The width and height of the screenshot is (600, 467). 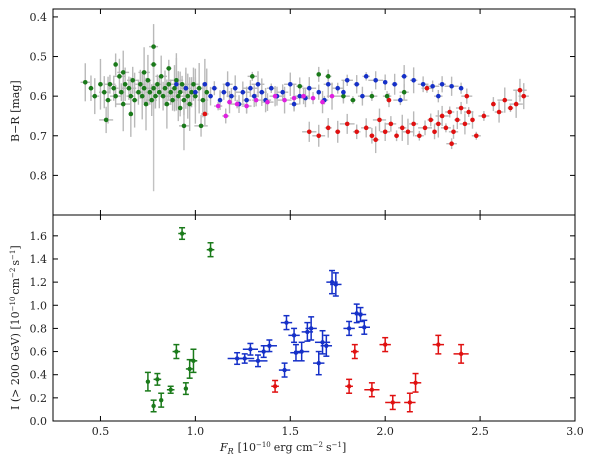 What do you see at coordinates (480, 431) in the screenshot?
I see `x-tick-label: 2.5` at bounding box center [480, 431].